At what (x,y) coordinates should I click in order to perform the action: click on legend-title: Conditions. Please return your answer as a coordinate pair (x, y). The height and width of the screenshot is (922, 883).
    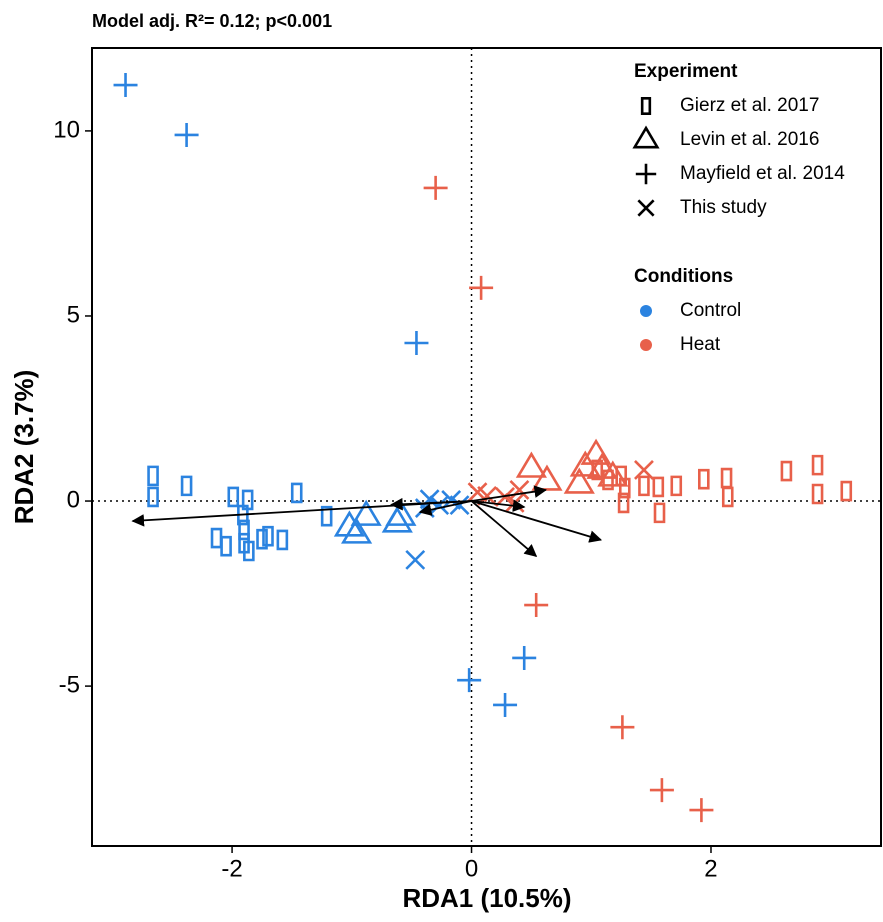
    Looking at the image, I should click on (683, 276).